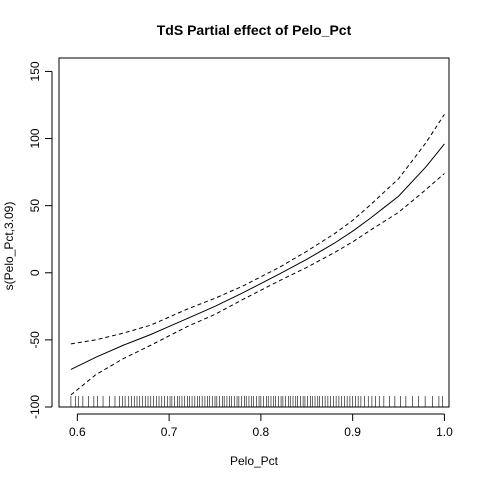 The width and height of the screenshot is (480, 480). What do you see at coordinates (444, 432) in the screenshot?
I see `x-tick-label: 1.0` at bounding box center [444, 432].